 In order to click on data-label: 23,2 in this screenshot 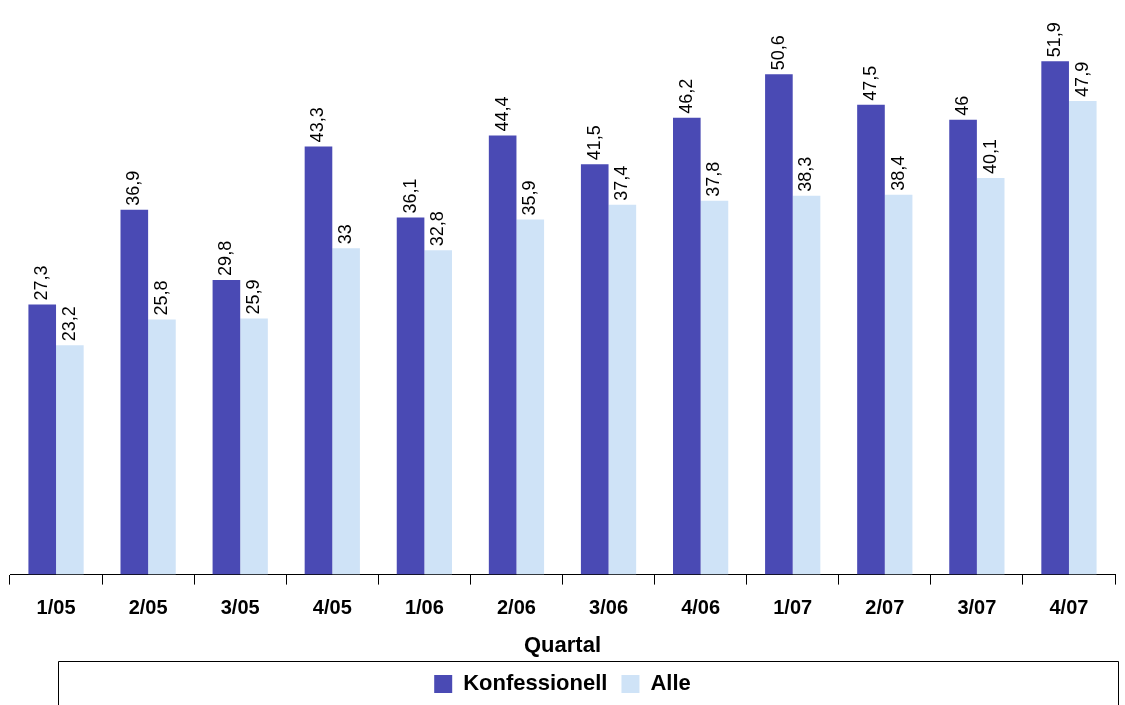, I will do `click(68, 324)`.